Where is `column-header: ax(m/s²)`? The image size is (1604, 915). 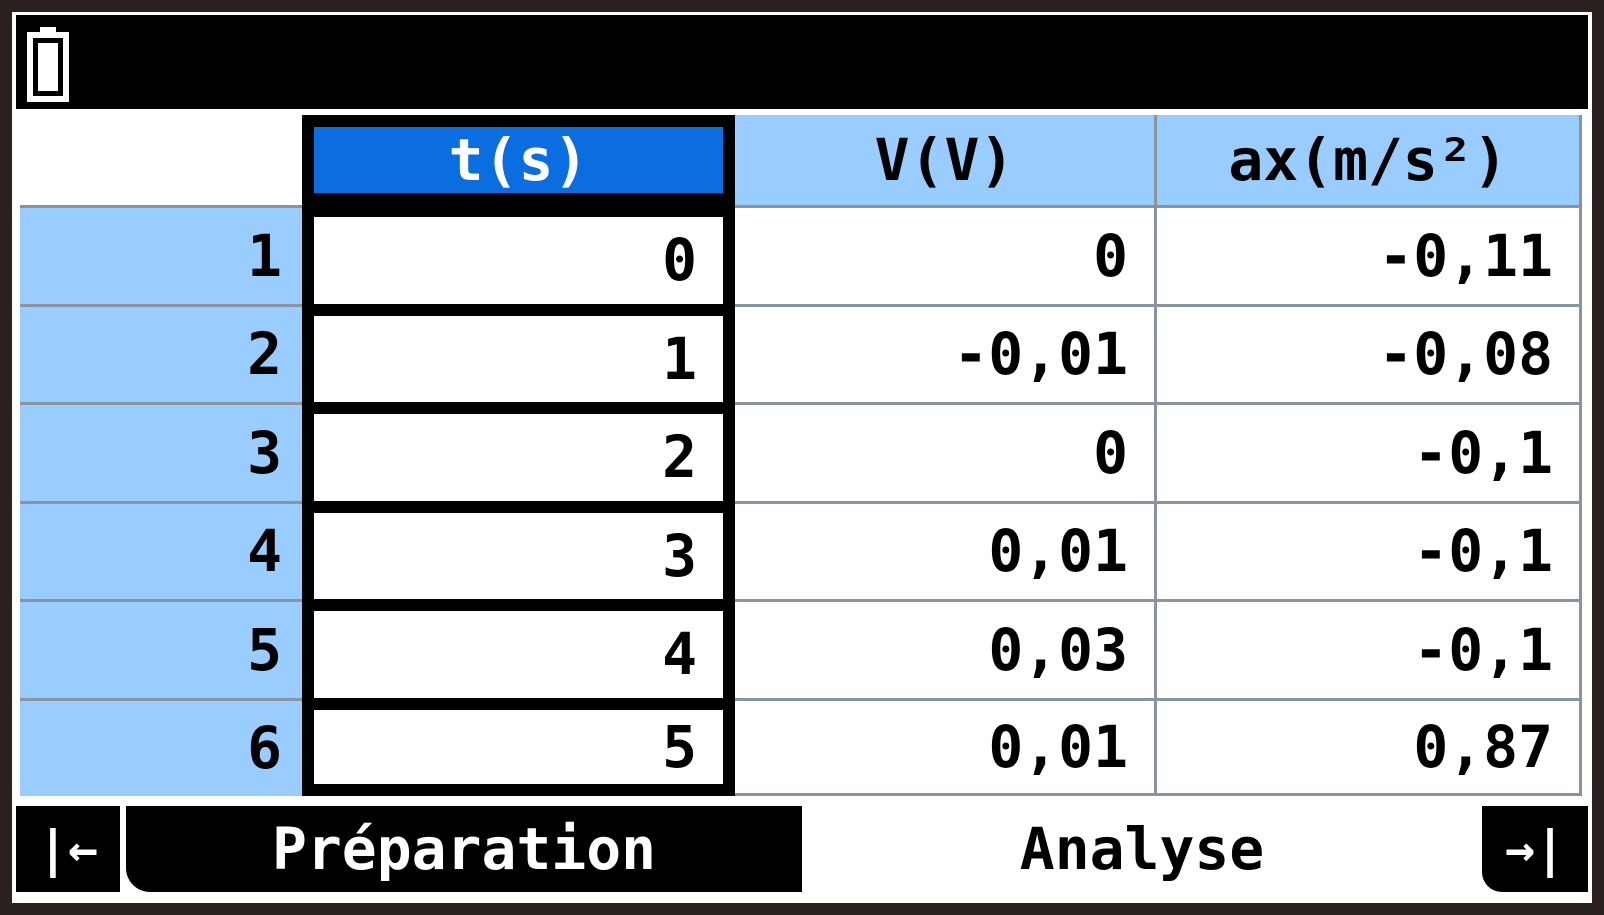 column-header: ax(m/s²) is located at coordinates (1369, 160).